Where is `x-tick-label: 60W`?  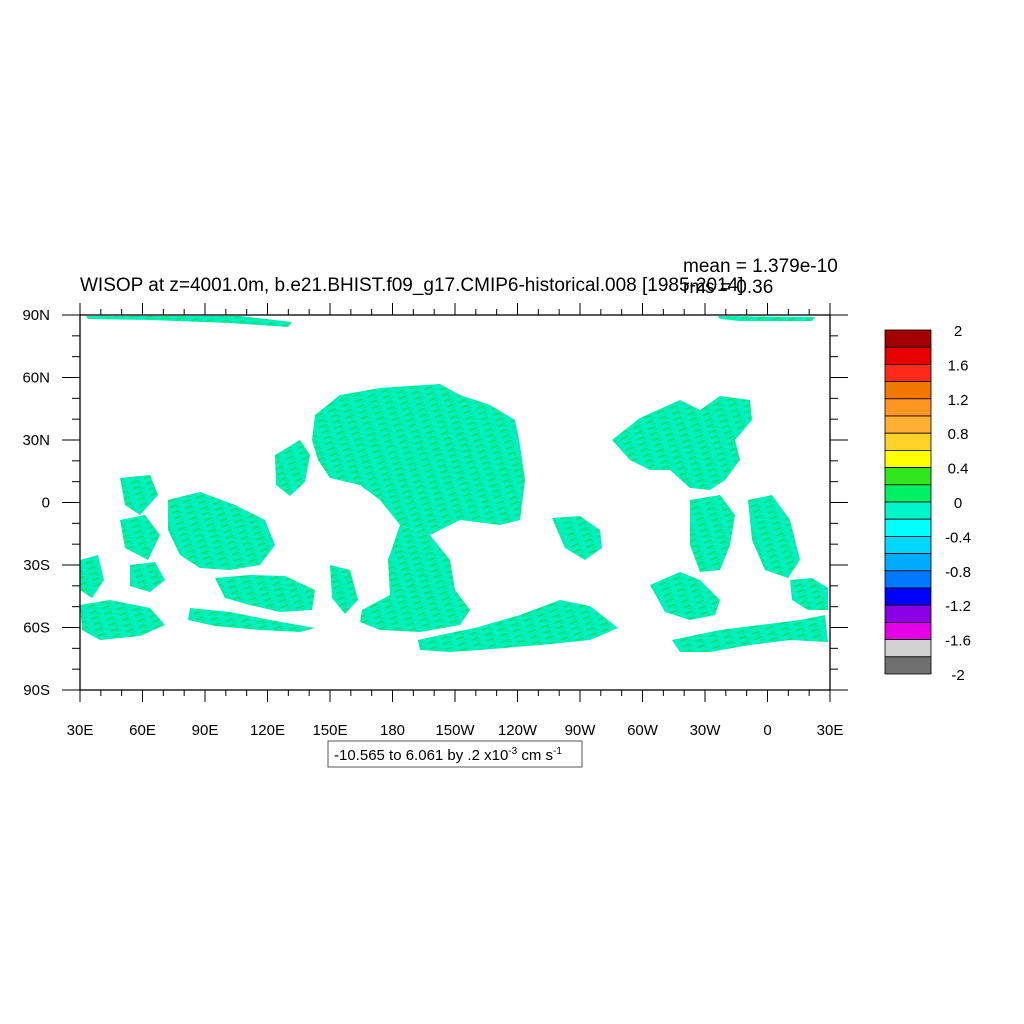 x-tick-label: 60W is located at coordinates (643, 730).